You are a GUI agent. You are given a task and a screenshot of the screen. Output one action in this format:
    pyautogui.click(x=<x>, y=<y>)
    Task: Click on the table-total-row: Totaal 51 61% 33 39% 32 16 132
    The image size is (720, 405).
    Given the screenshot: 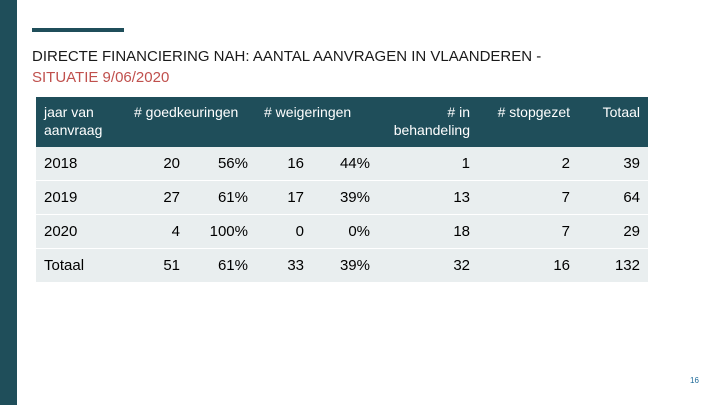 What is the action you would take?
    pyautogui.click(x=342, y=265)
    